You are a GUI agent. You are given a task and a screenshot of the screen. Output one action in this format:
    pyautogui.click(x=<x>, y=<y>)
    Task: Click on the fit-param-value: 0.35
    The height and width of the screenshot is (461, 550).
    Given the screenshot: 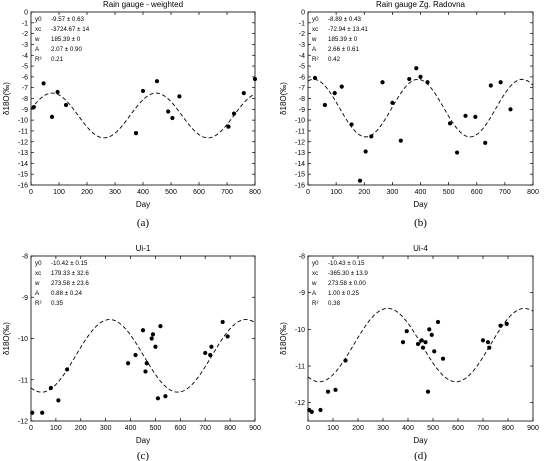 What is the action you would take?
    pyautogui.click(x=57, y=303)
    